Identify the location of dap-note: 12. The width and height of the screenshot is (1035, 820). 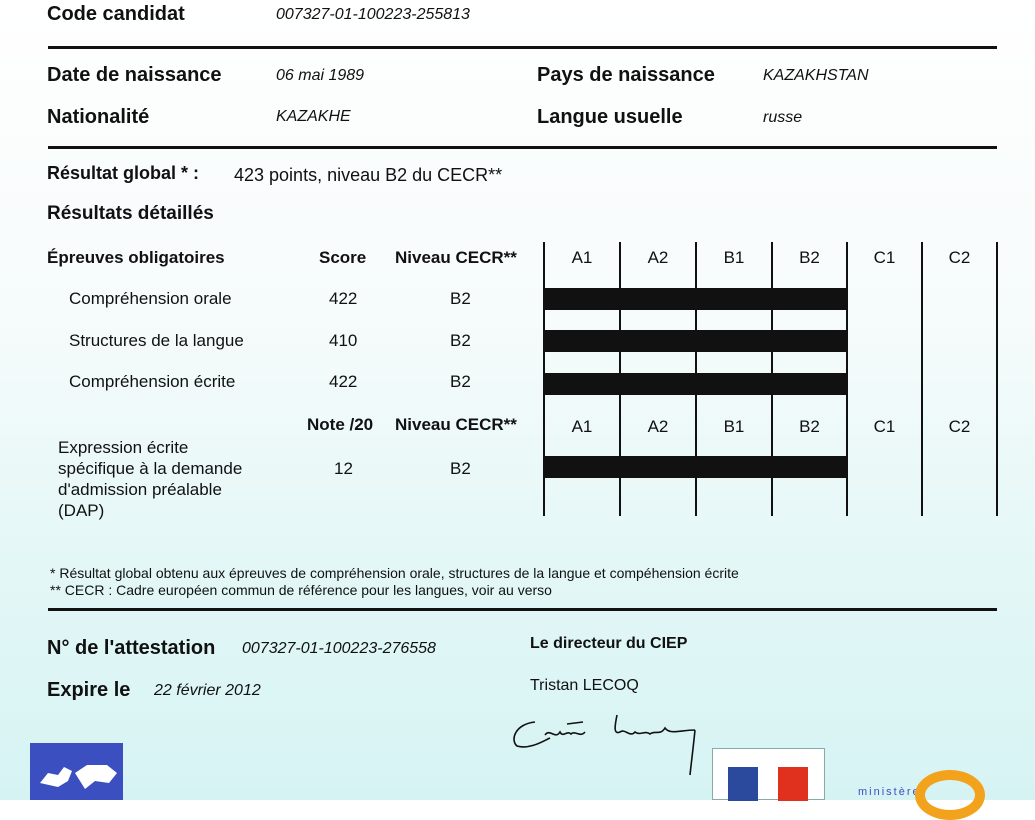
(343, 468).